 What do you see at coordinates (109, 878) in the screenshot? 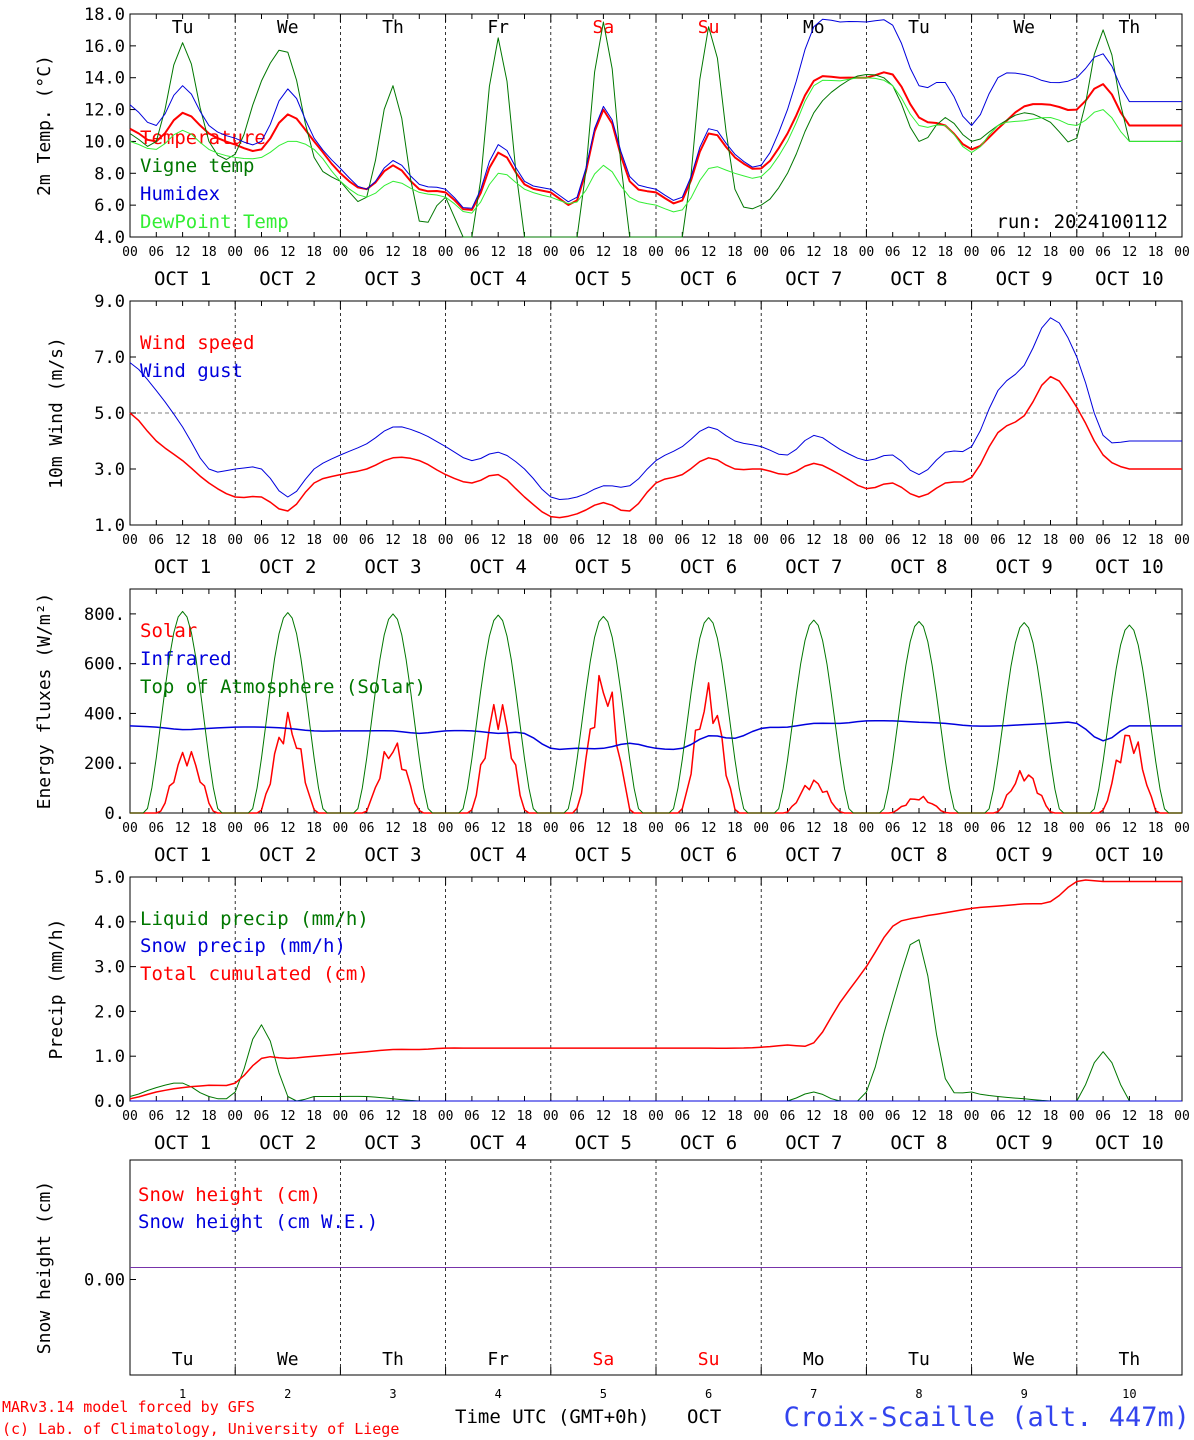
I see `y-tick-label: 5.0` at bounding box center [109, 878].